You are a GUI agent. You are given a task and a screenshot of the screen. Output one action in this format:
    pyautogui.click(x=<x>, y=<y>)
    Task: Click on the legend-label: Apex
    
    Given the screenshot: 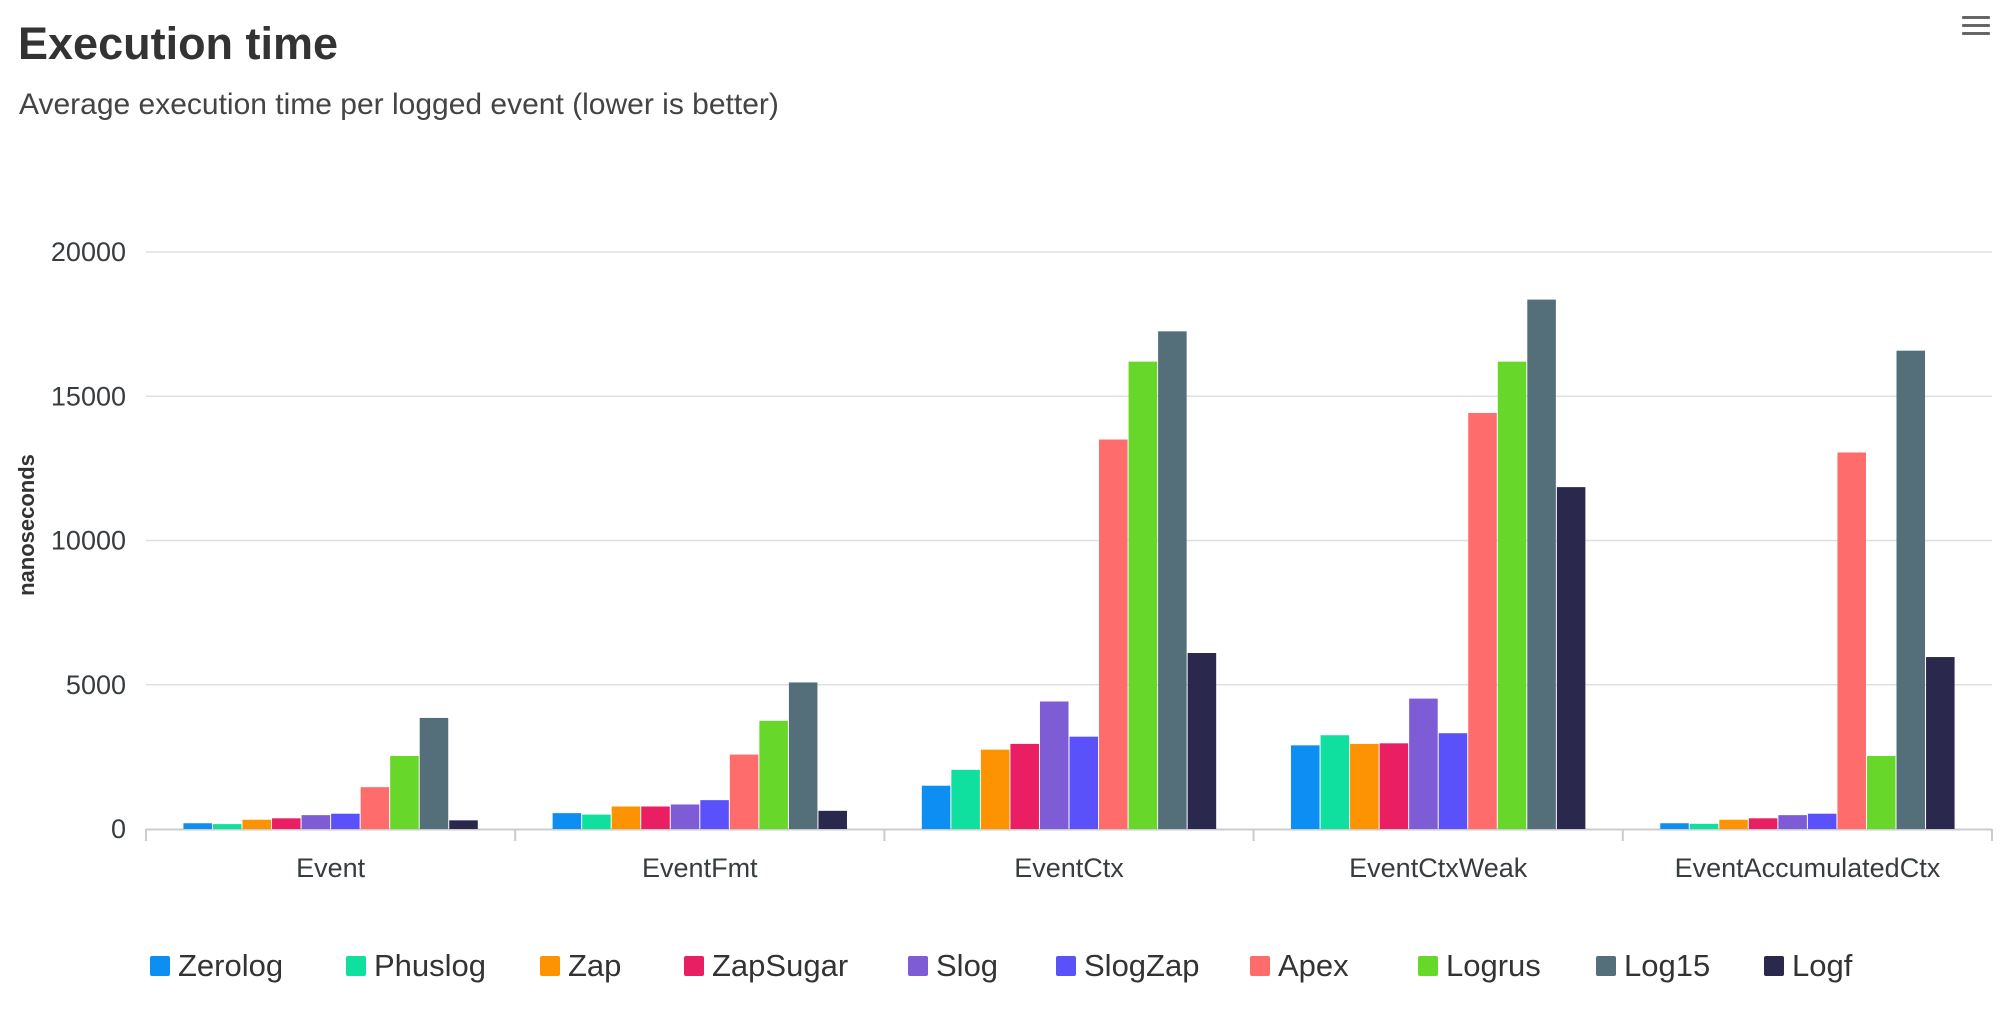 What is the action you would take?
    pyautogui.click(x=1313, y=965)
    